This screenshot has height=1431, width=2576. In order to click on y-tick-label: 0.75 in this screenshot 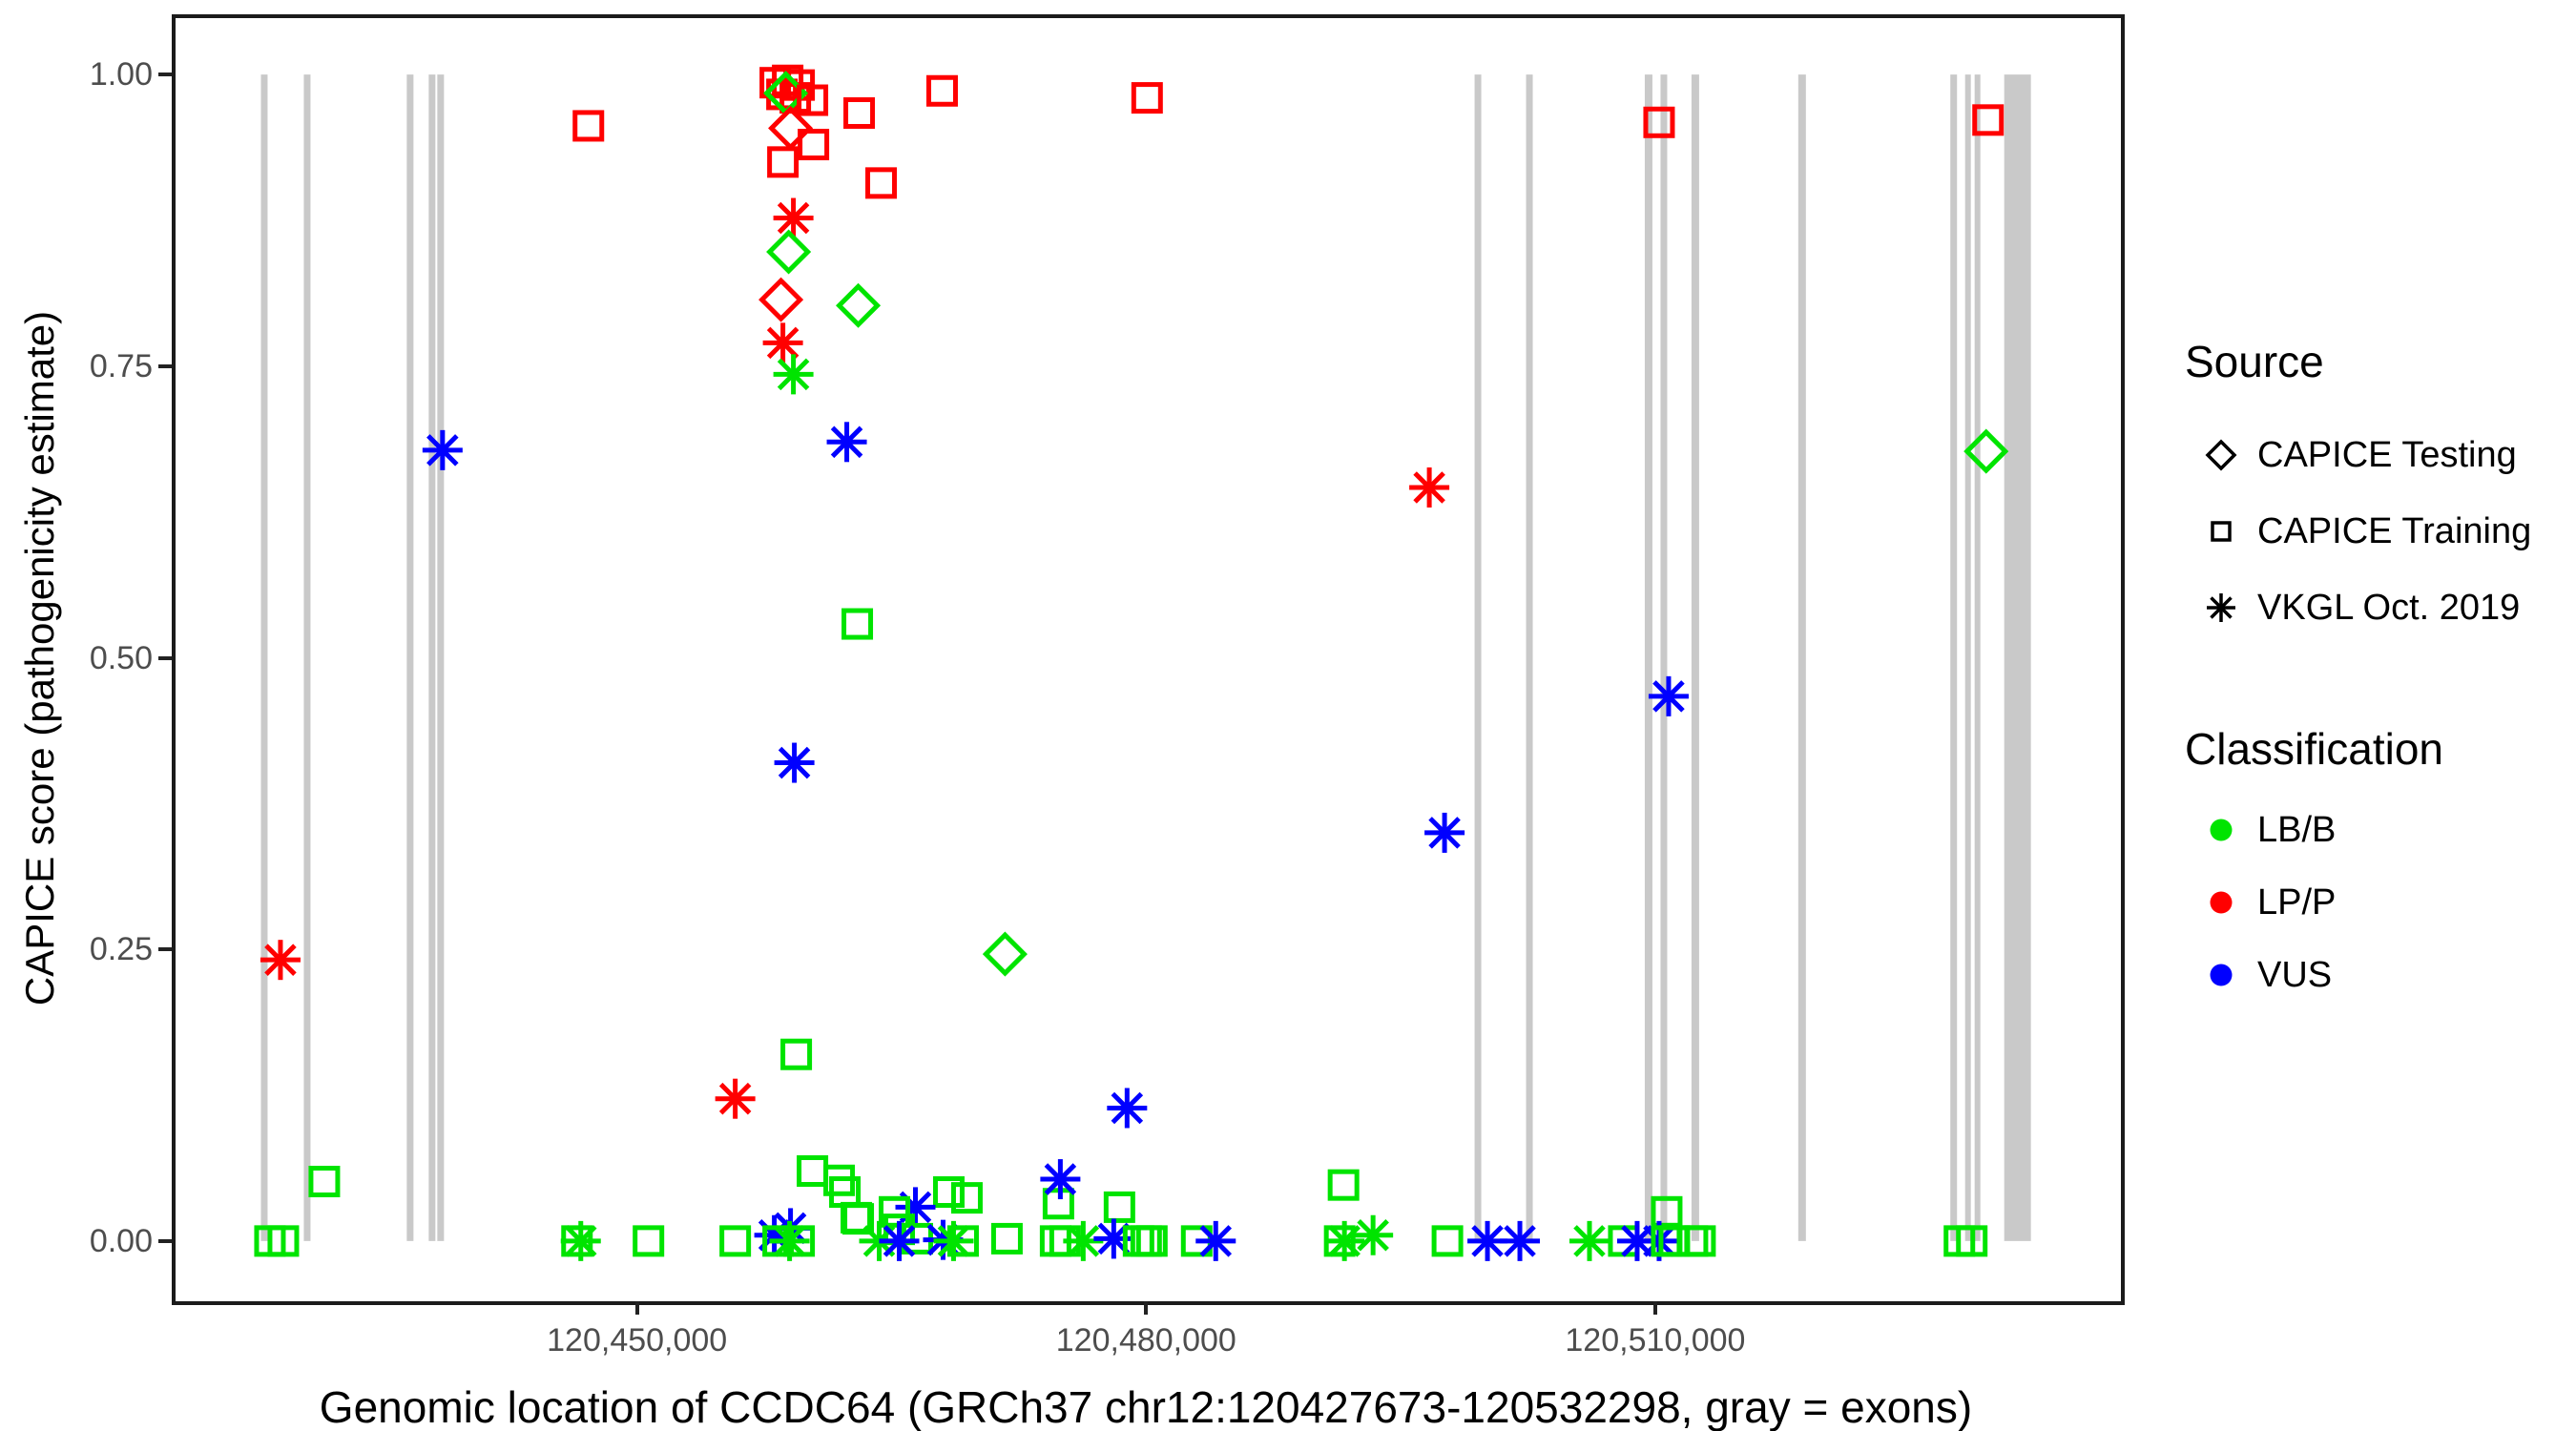, I will do `click(121, 365)`.